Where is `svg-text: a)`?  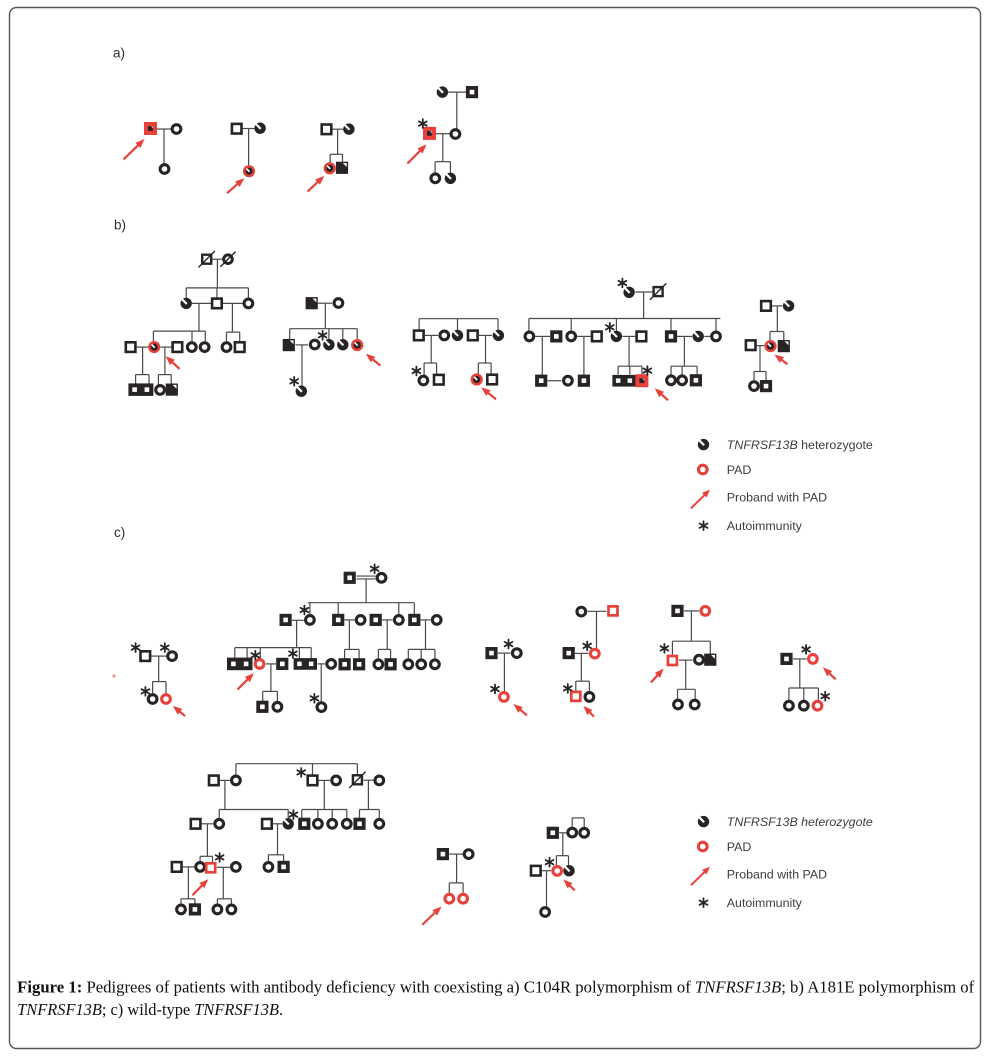
svg-text: a) is located at coordinates (119, 53).